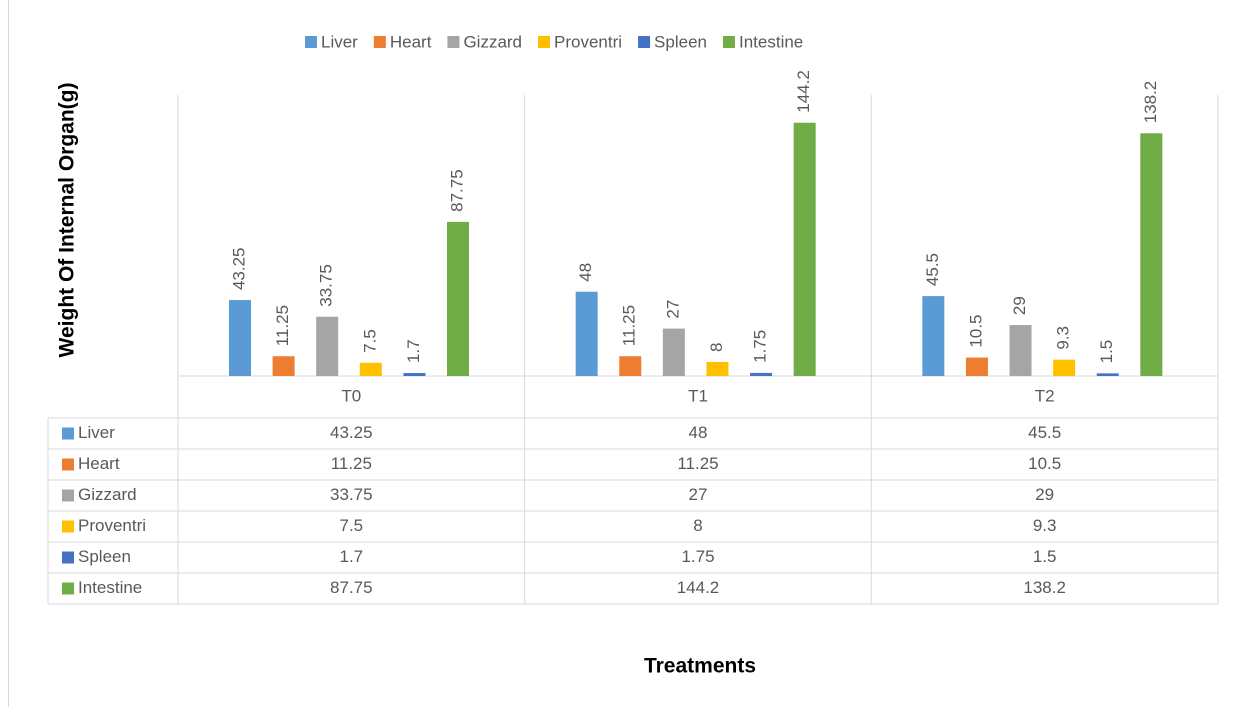 The image size is (1236, 707). Describe the element at coordinates (1045, 395) in the screenshot. I see `x-tick-label: T2` at that location.